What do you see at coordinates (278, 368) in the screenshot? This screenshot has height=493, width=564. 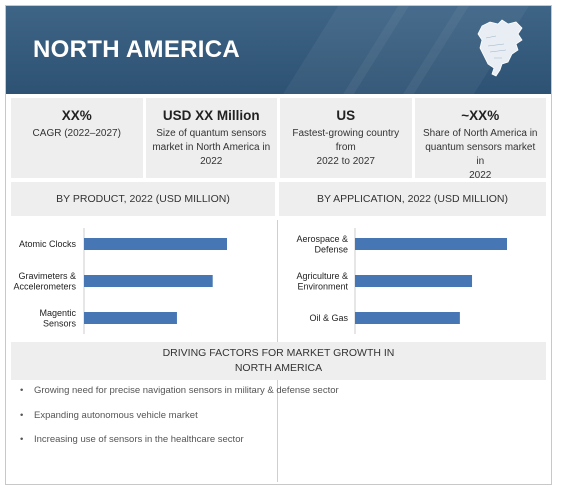 I see `drivers-title-line: NORTH AMERICA` at bounding box center [278, 368].